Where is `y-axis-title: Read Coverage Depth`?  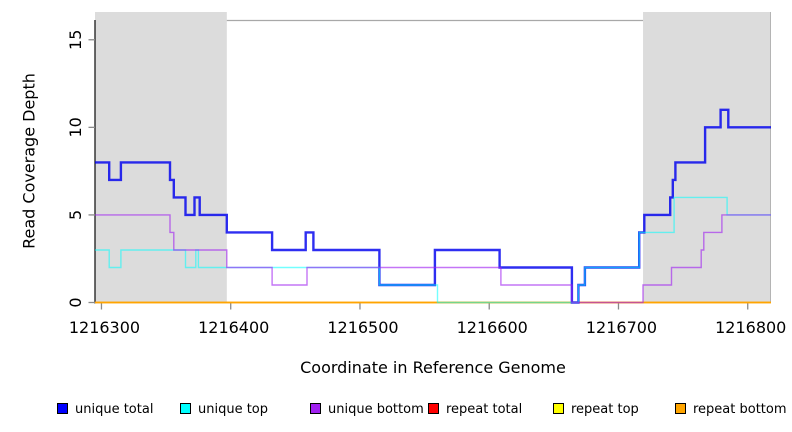
y-axis-title: Read Coverage Depth is located at coordinates (29, 161).